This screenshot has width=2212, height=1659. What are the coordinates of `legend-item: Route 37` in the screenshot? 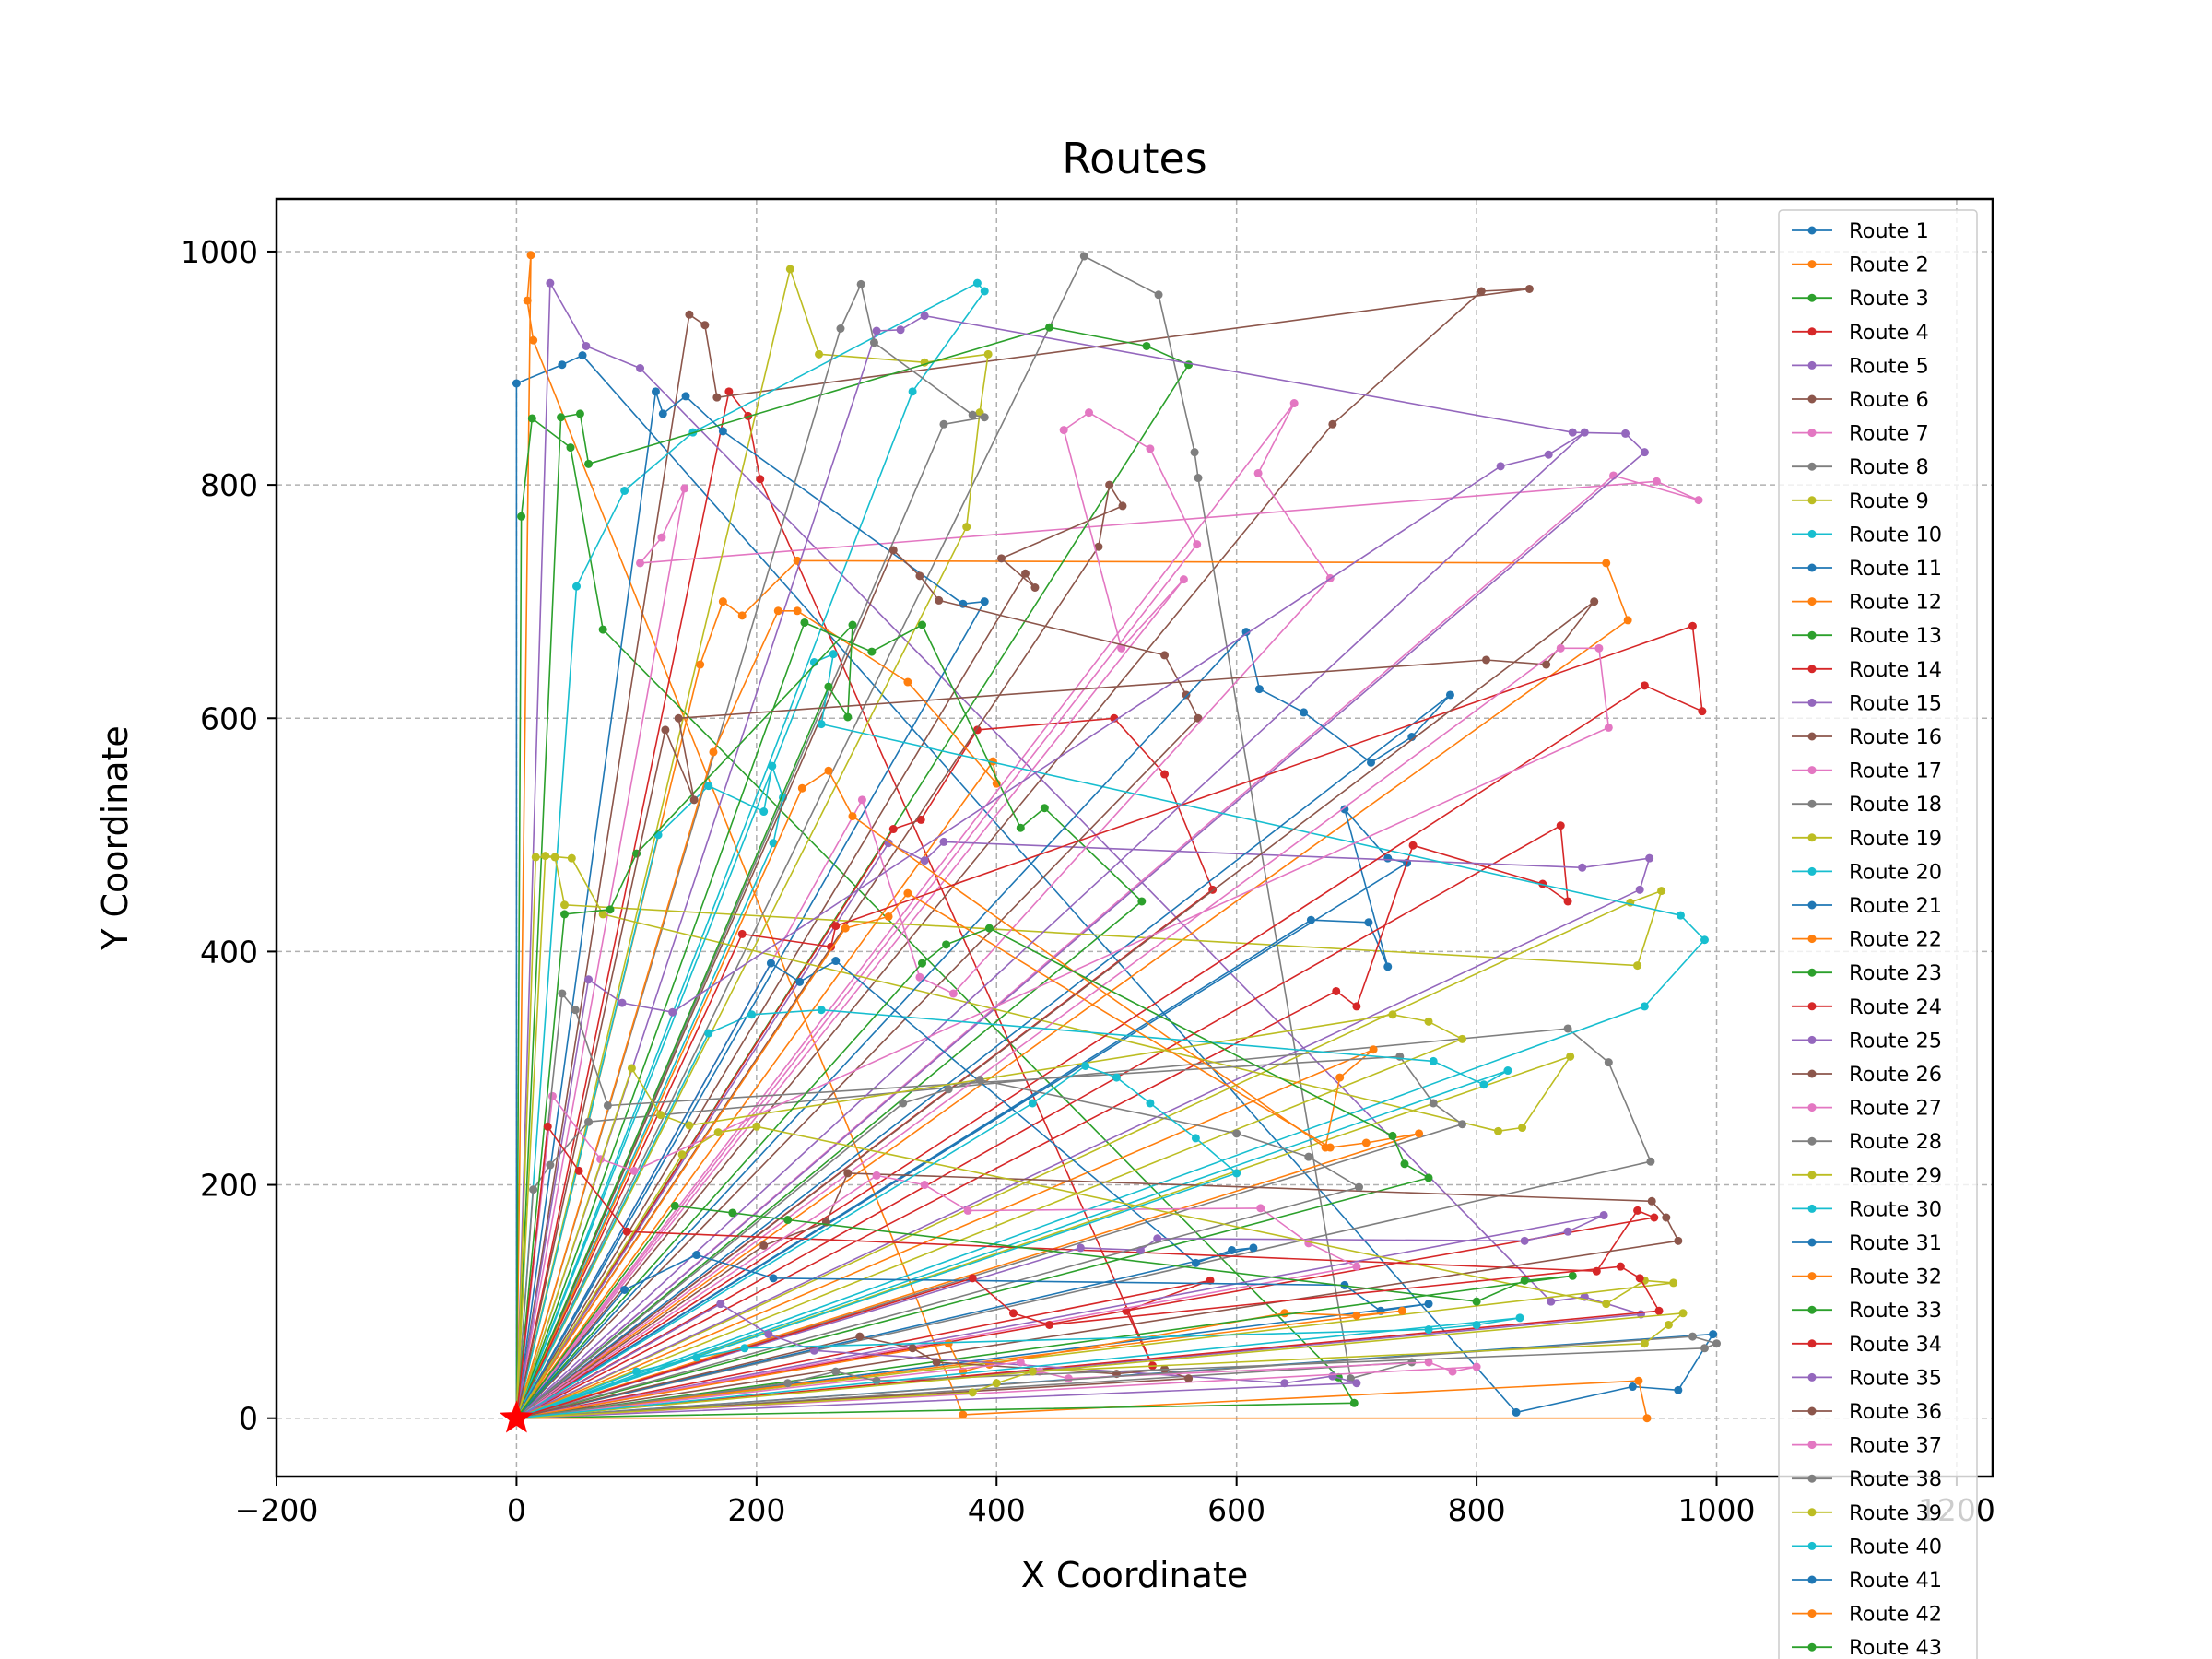 It's located at (1867, 1446).